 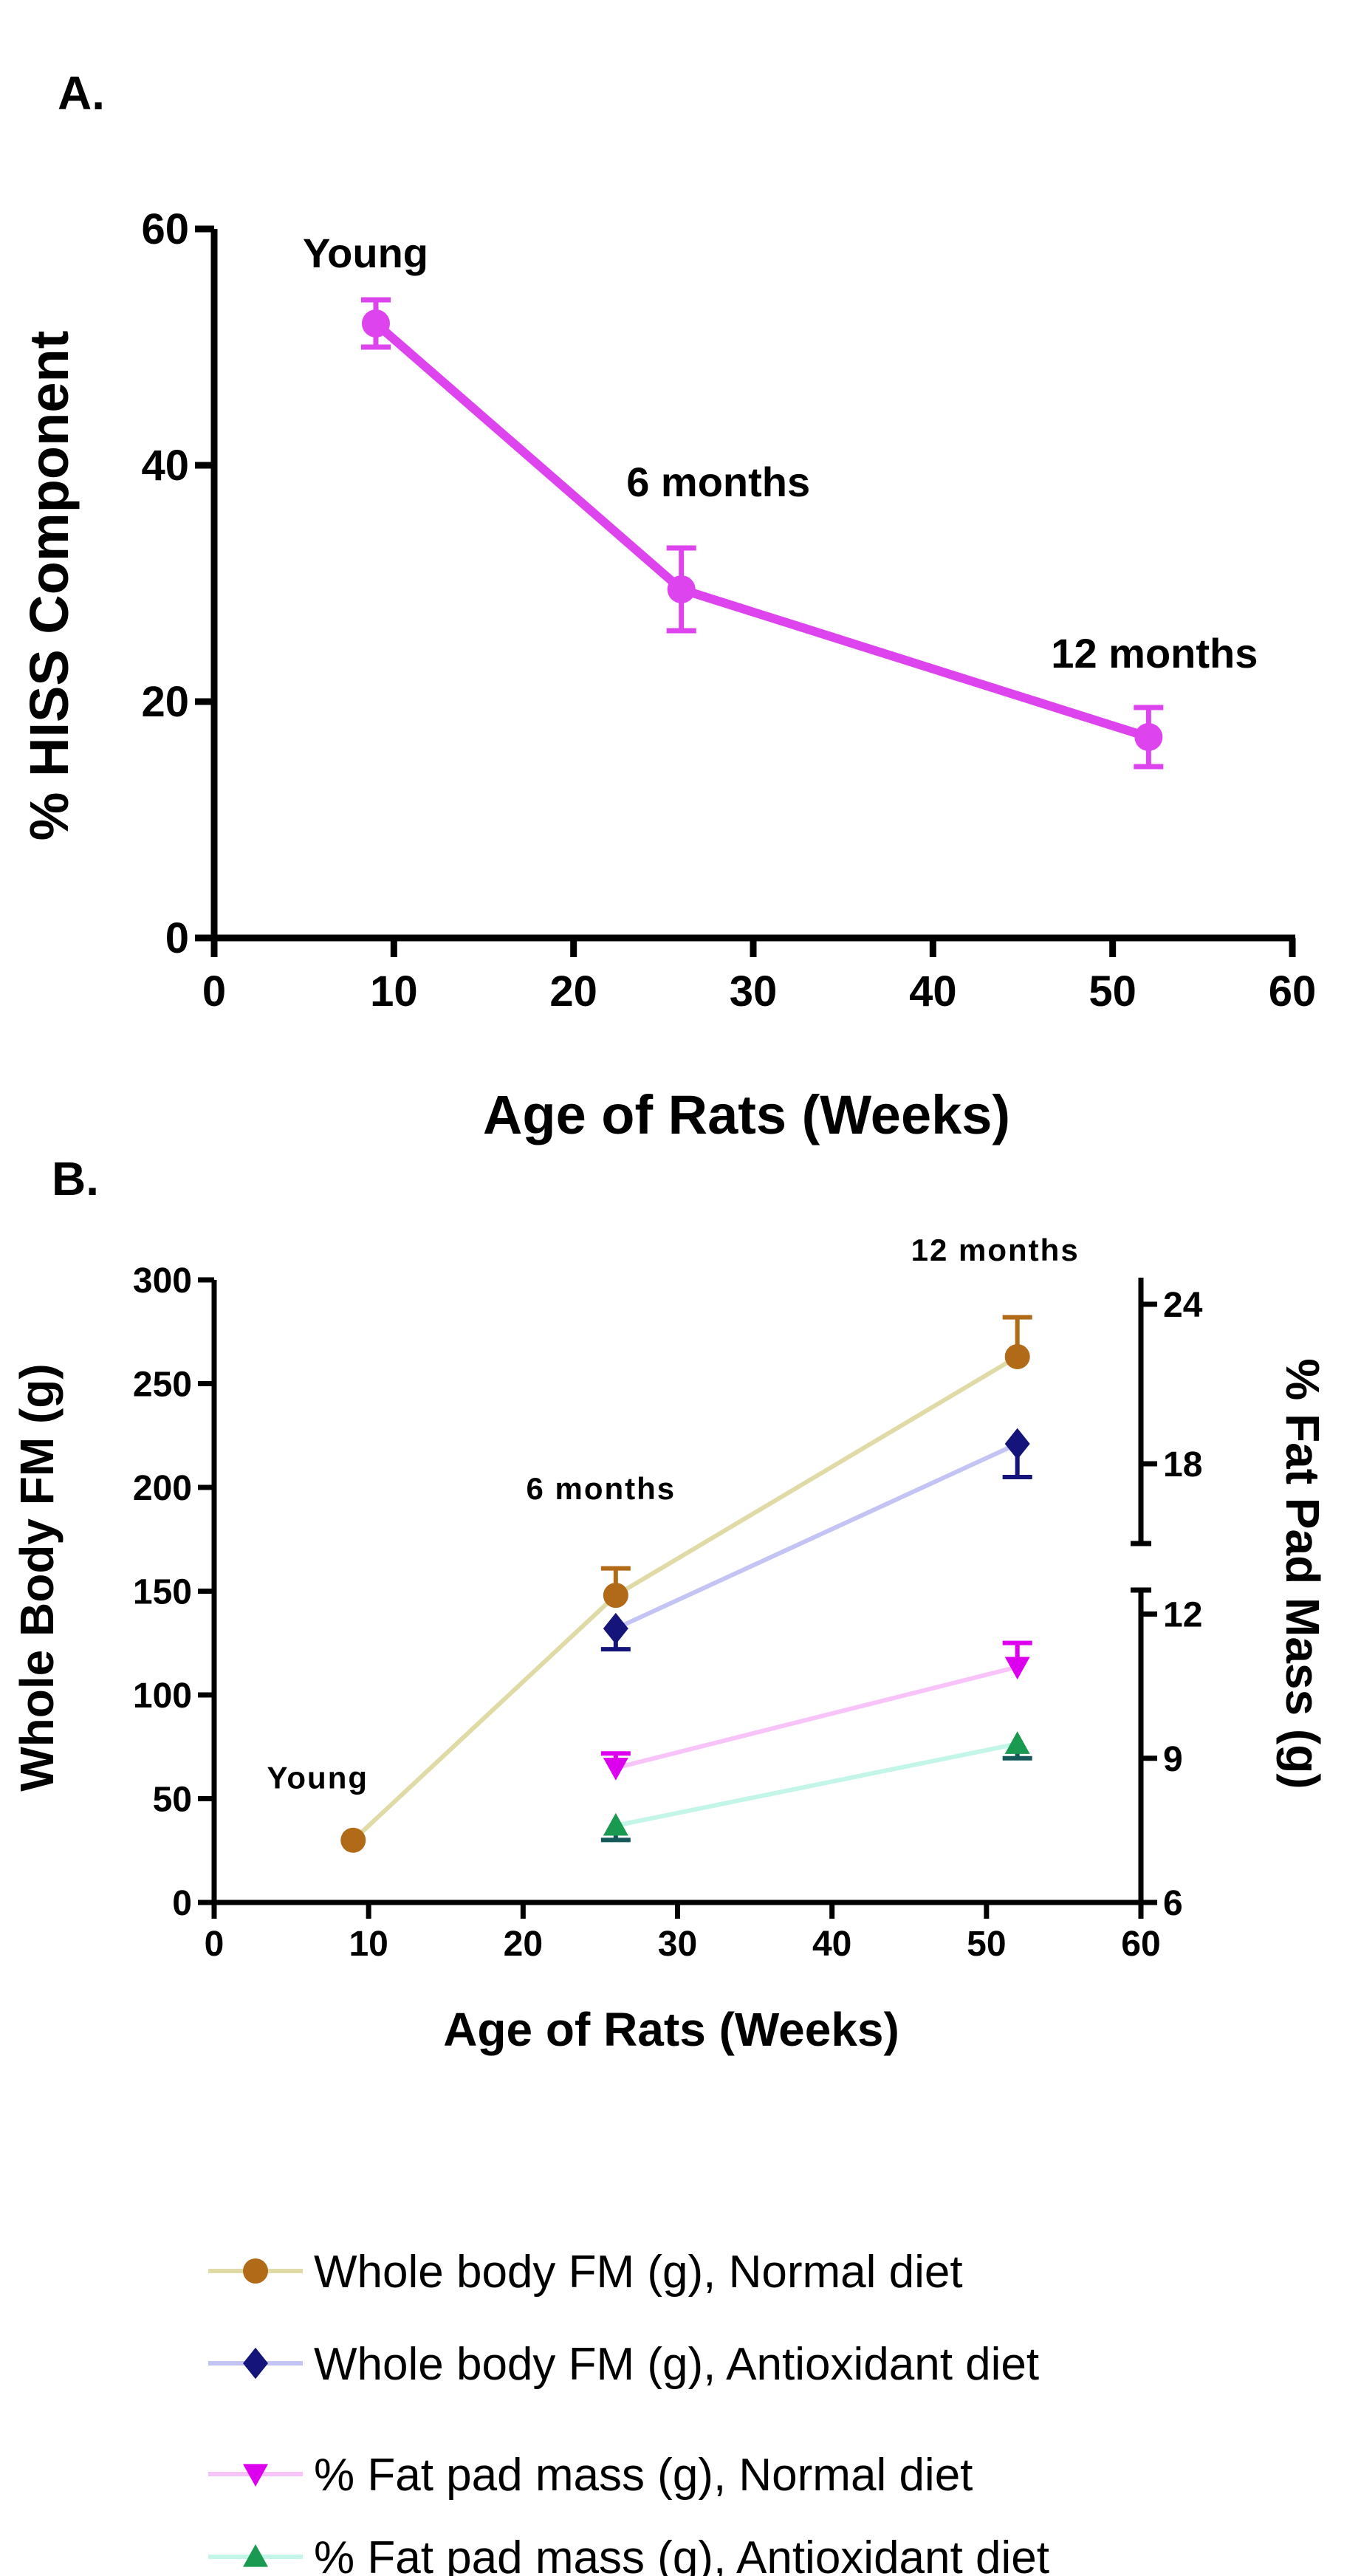 I want to click on panel-b-y-tick-label: 250, so click(x=163, y=1385).